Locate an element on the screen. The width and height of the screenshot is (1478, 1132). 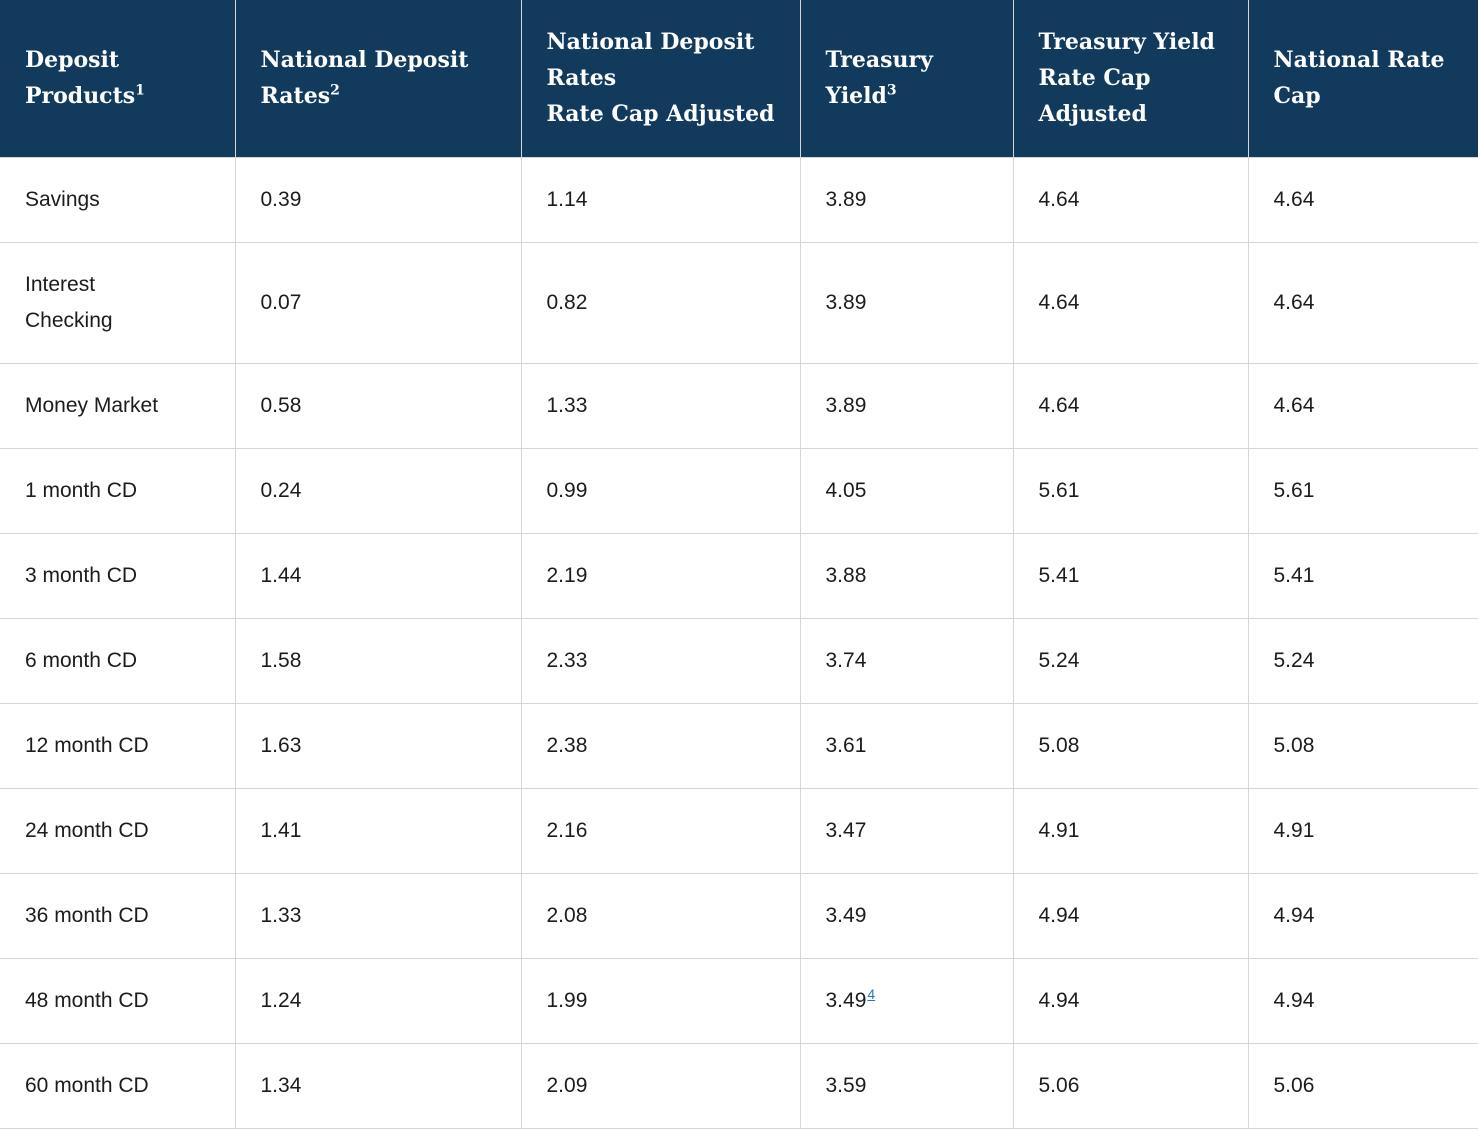
table-row: 3 month CD 1.44 2.19 3.88 5.41 5.41 is located at coordinates (739, 575).